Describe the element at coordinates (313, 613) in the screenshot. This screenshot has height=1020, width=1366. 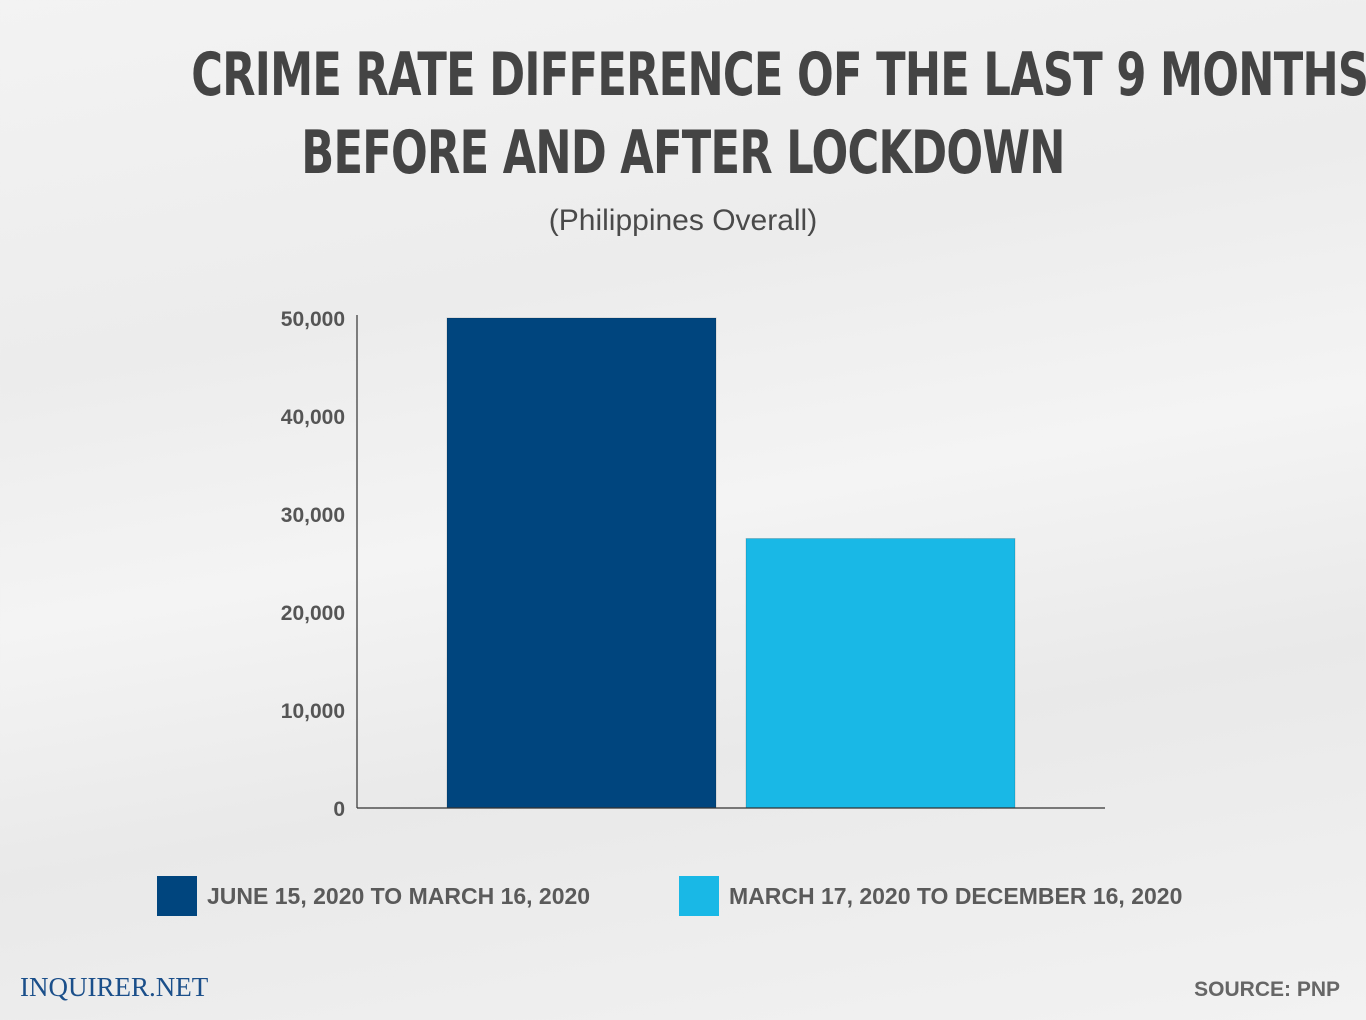
I see `y-tick-label: 20,000` at that location.